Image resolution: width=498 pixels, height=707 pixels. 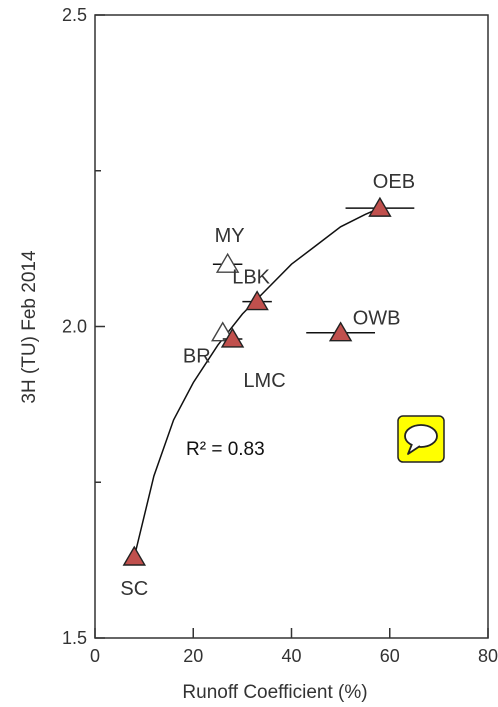 I want to click on speech-bubble-icon, so click(x=421, y=439).